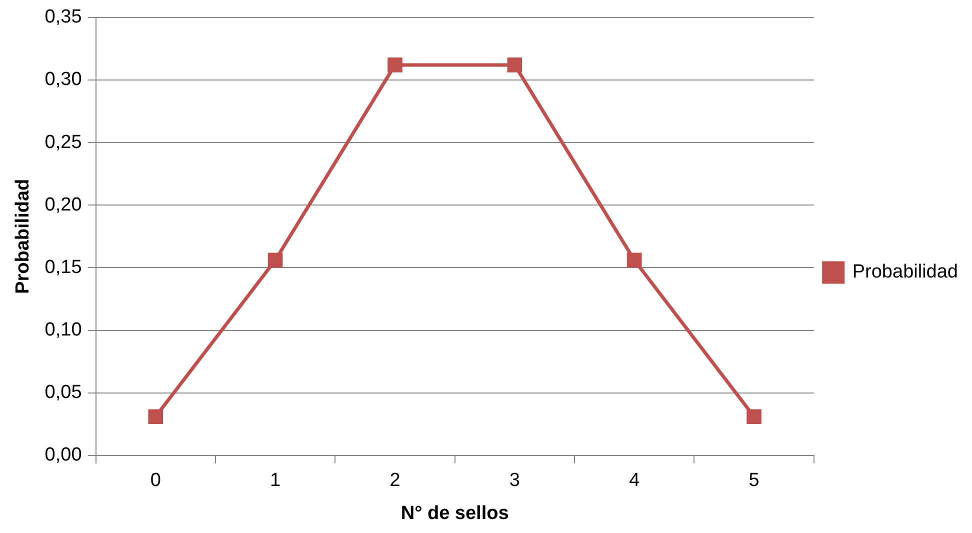 The image size is (972, 533). What do you see at coordinates (514, 481) in the screenshot?
I see `x-tick-label: 3` at bounding box center [514, 481].